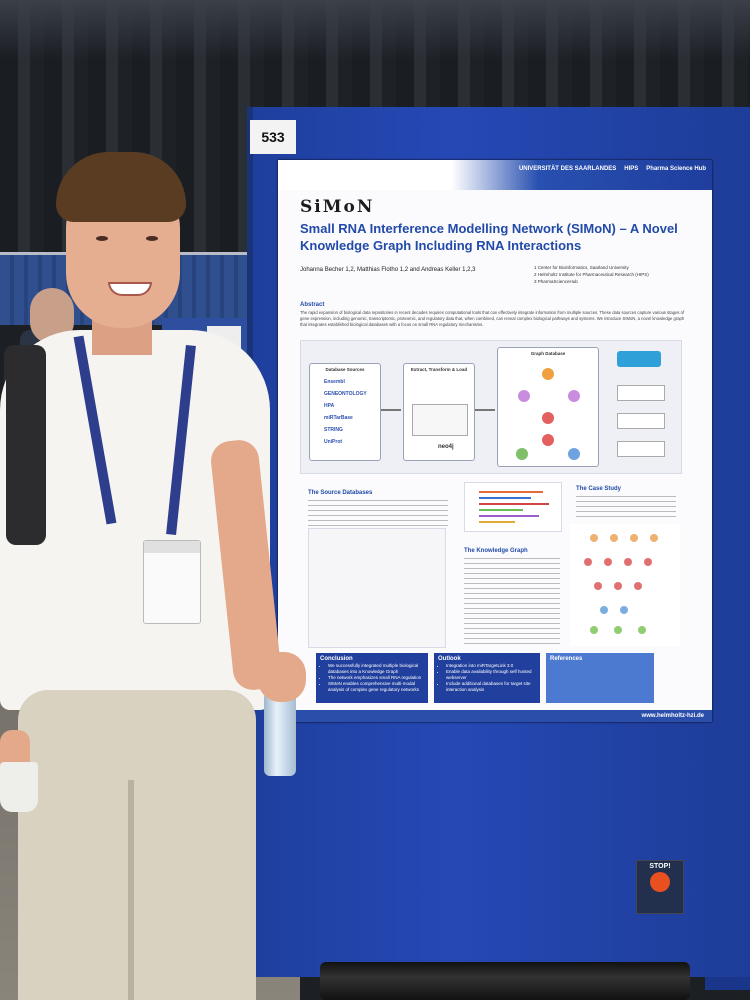 This screenshot has height=1000, width=750. What do you see at coordinates (599, 489) in the screenshot?
I see `case-study-heading: The Case Study` at bounding box center [599, 489].